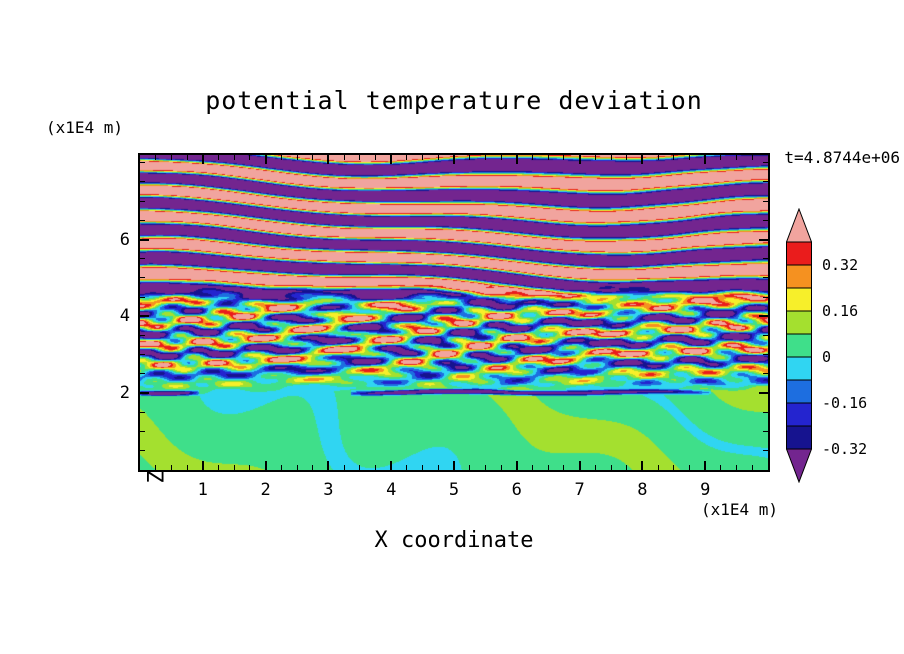 The height and width of the screenshot is (654, 904). What do you see at coordinates (799, 465) in the screenshot?
I see `colorbar-arrow-down` at bounding box center [799, 465].